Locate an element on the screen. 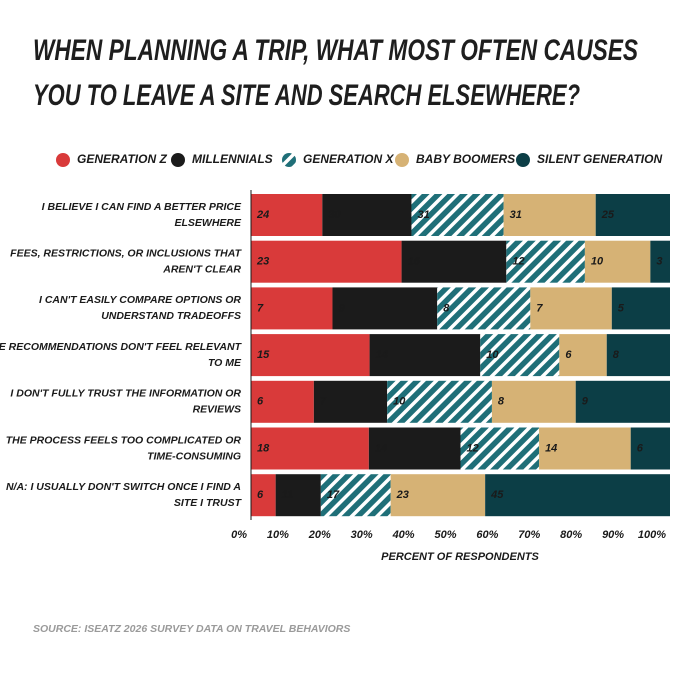 The image size is (700, 700). legend-label: MILLENNIALS is located at coordinates (232, 159).